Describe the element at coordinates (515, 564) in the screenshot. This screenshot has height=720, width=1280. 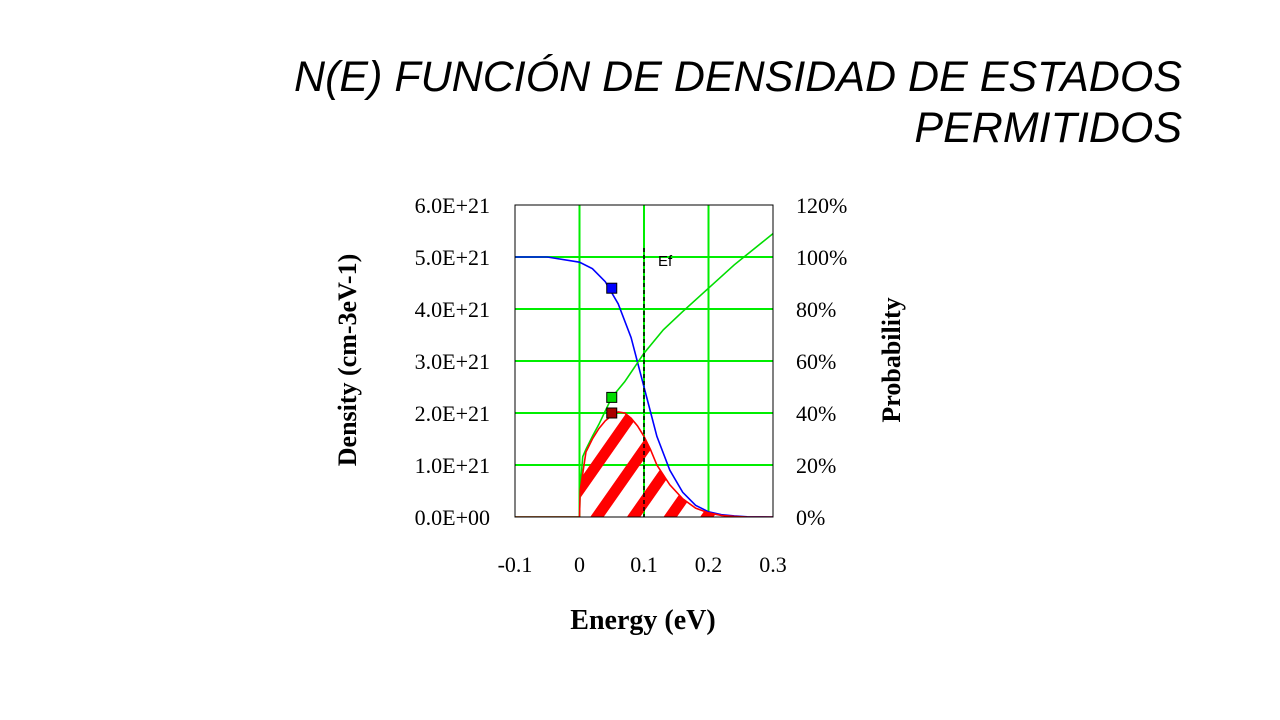
I see `x-tick-label: -0.1` at that location.